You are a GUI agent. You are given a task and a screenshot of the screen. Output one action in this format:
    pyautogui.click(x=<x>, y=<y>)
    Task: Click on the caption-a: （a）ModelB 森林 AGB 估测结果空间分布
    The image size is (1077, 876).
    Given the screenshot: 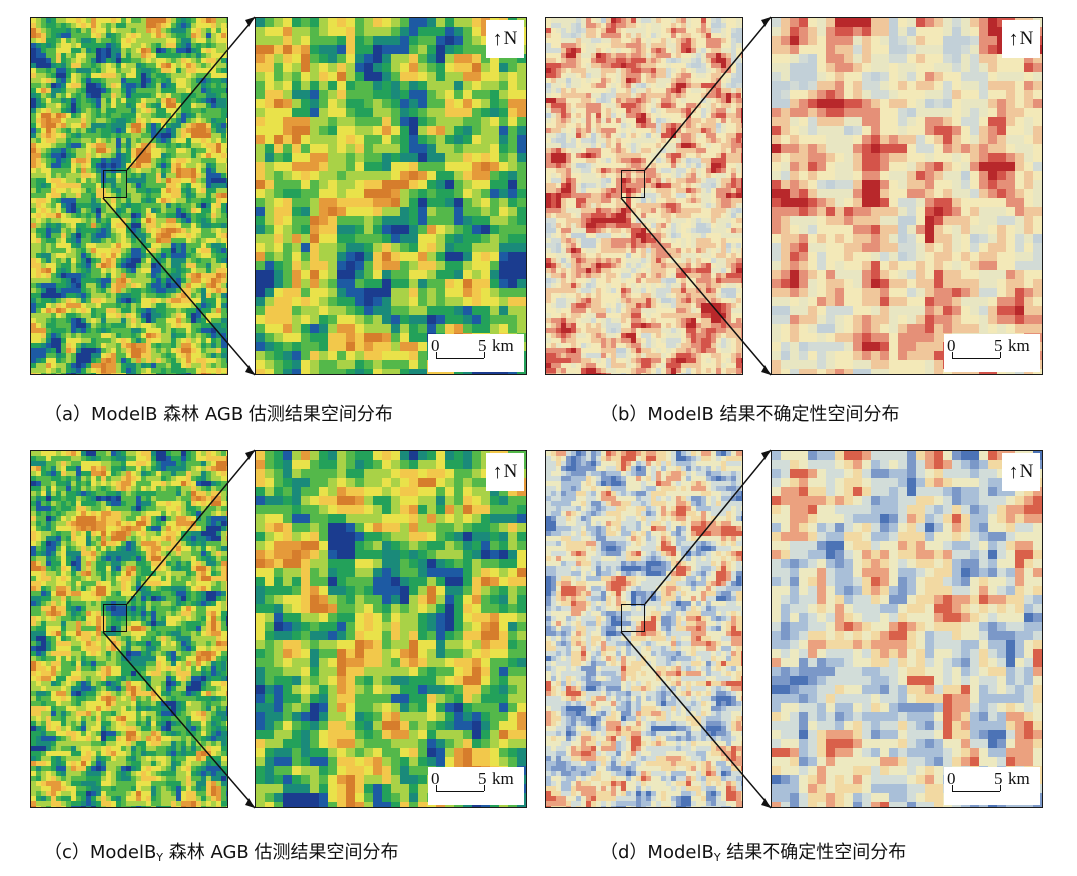 What is the action you would take?
    pyautogui.click(x=218, y=414)
    